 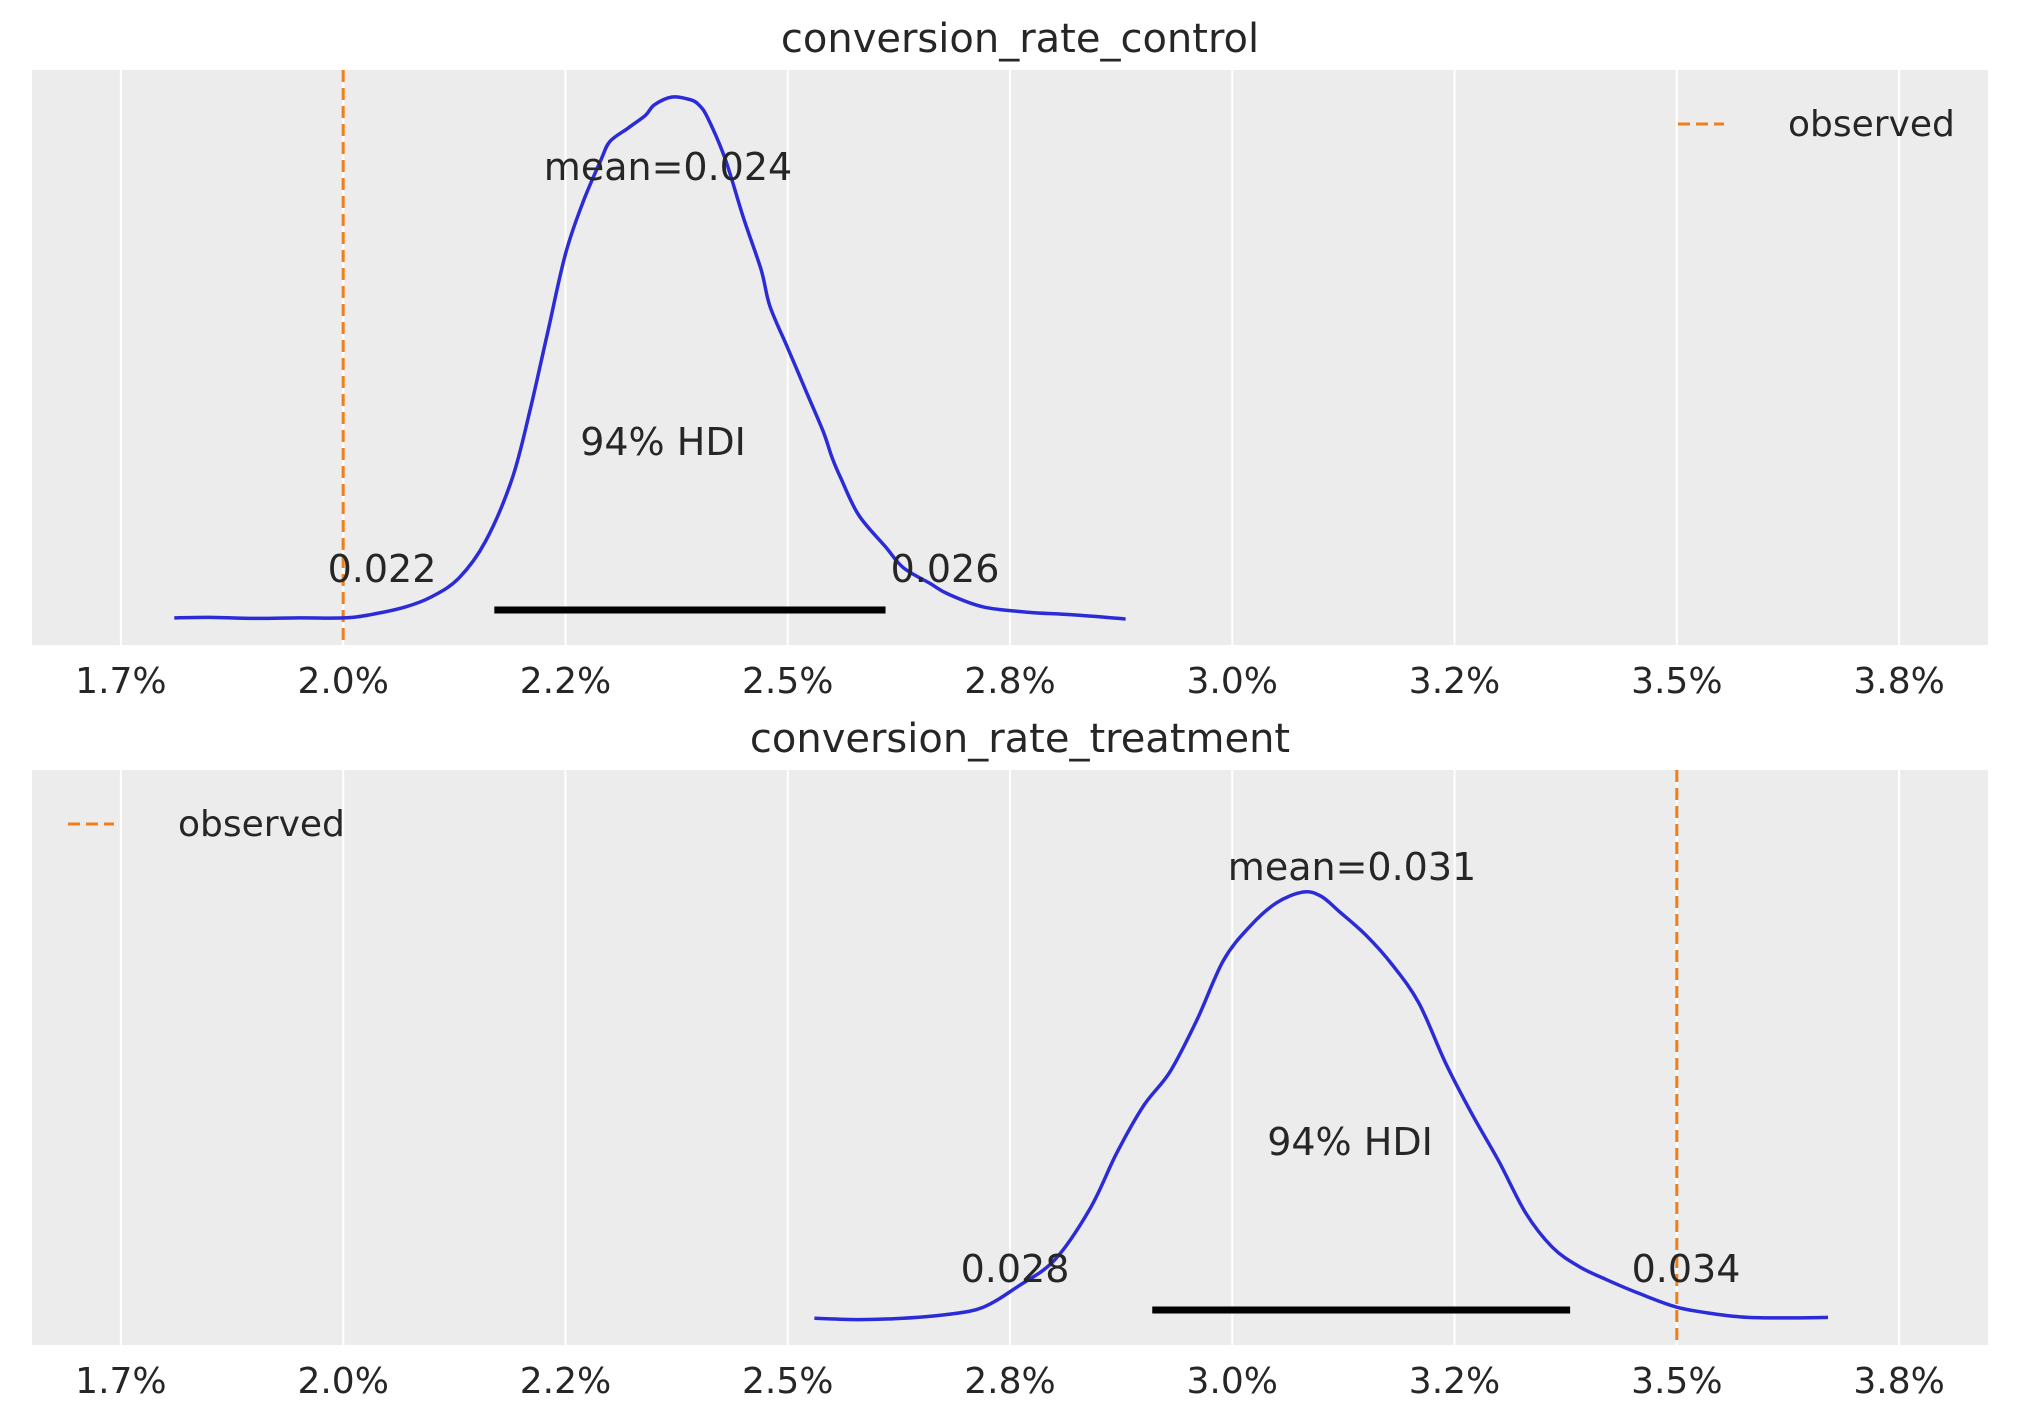 What do you see at coordinates (1020, 739) in the screenshot?
I see `panel-title: conversion_rate_treatment` at bounding box center [1020, 739].